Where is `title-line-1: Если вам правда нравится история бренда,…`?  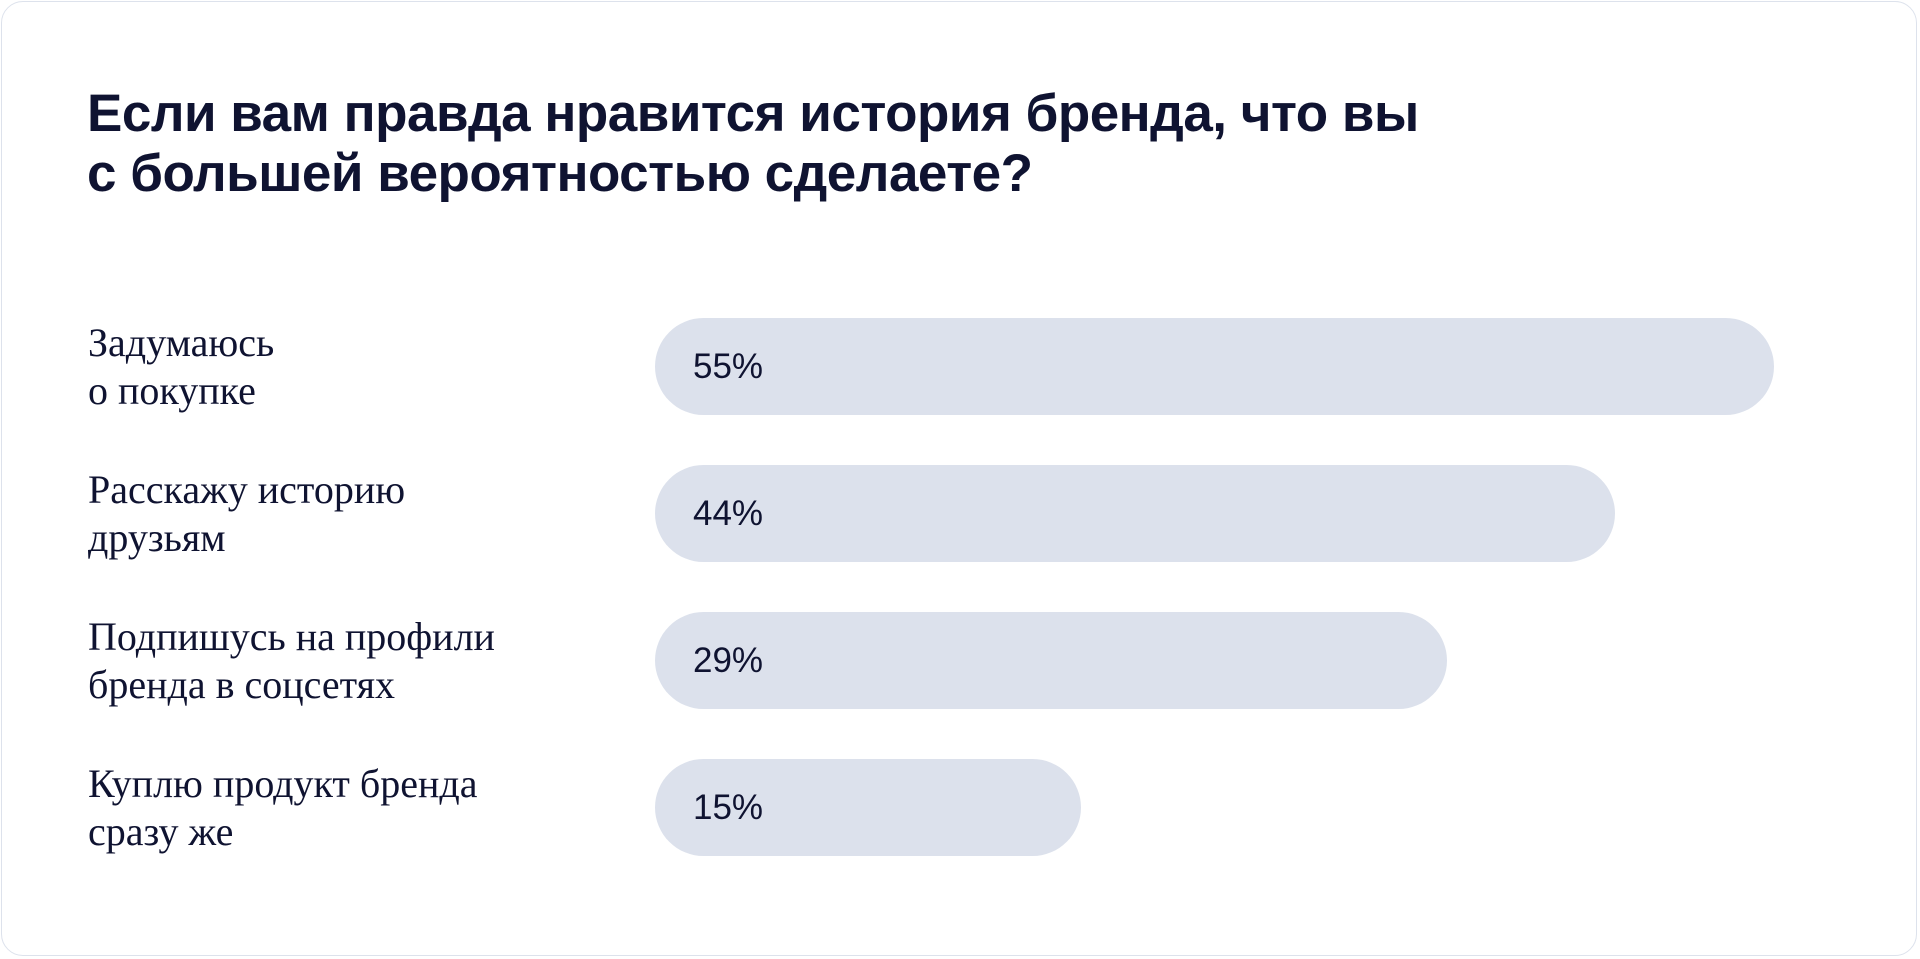
title-line-1: Если вам правда нравится история бренда,… is located at coordinates (753, 113).